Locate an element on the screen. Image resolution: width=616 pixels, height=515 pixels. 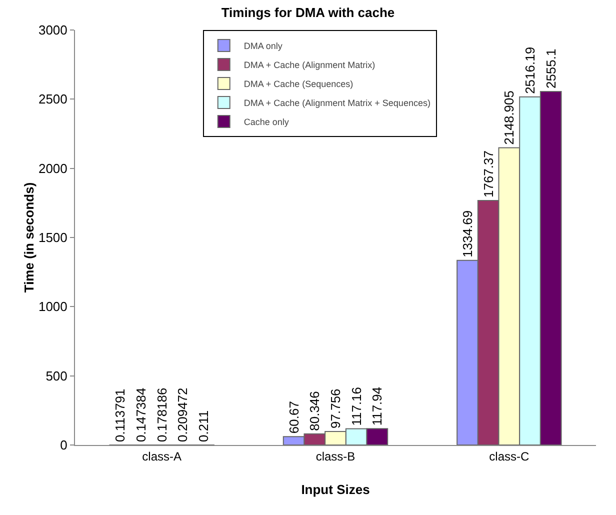
data-label: 0.113791 is located at coordinates (120, 415).